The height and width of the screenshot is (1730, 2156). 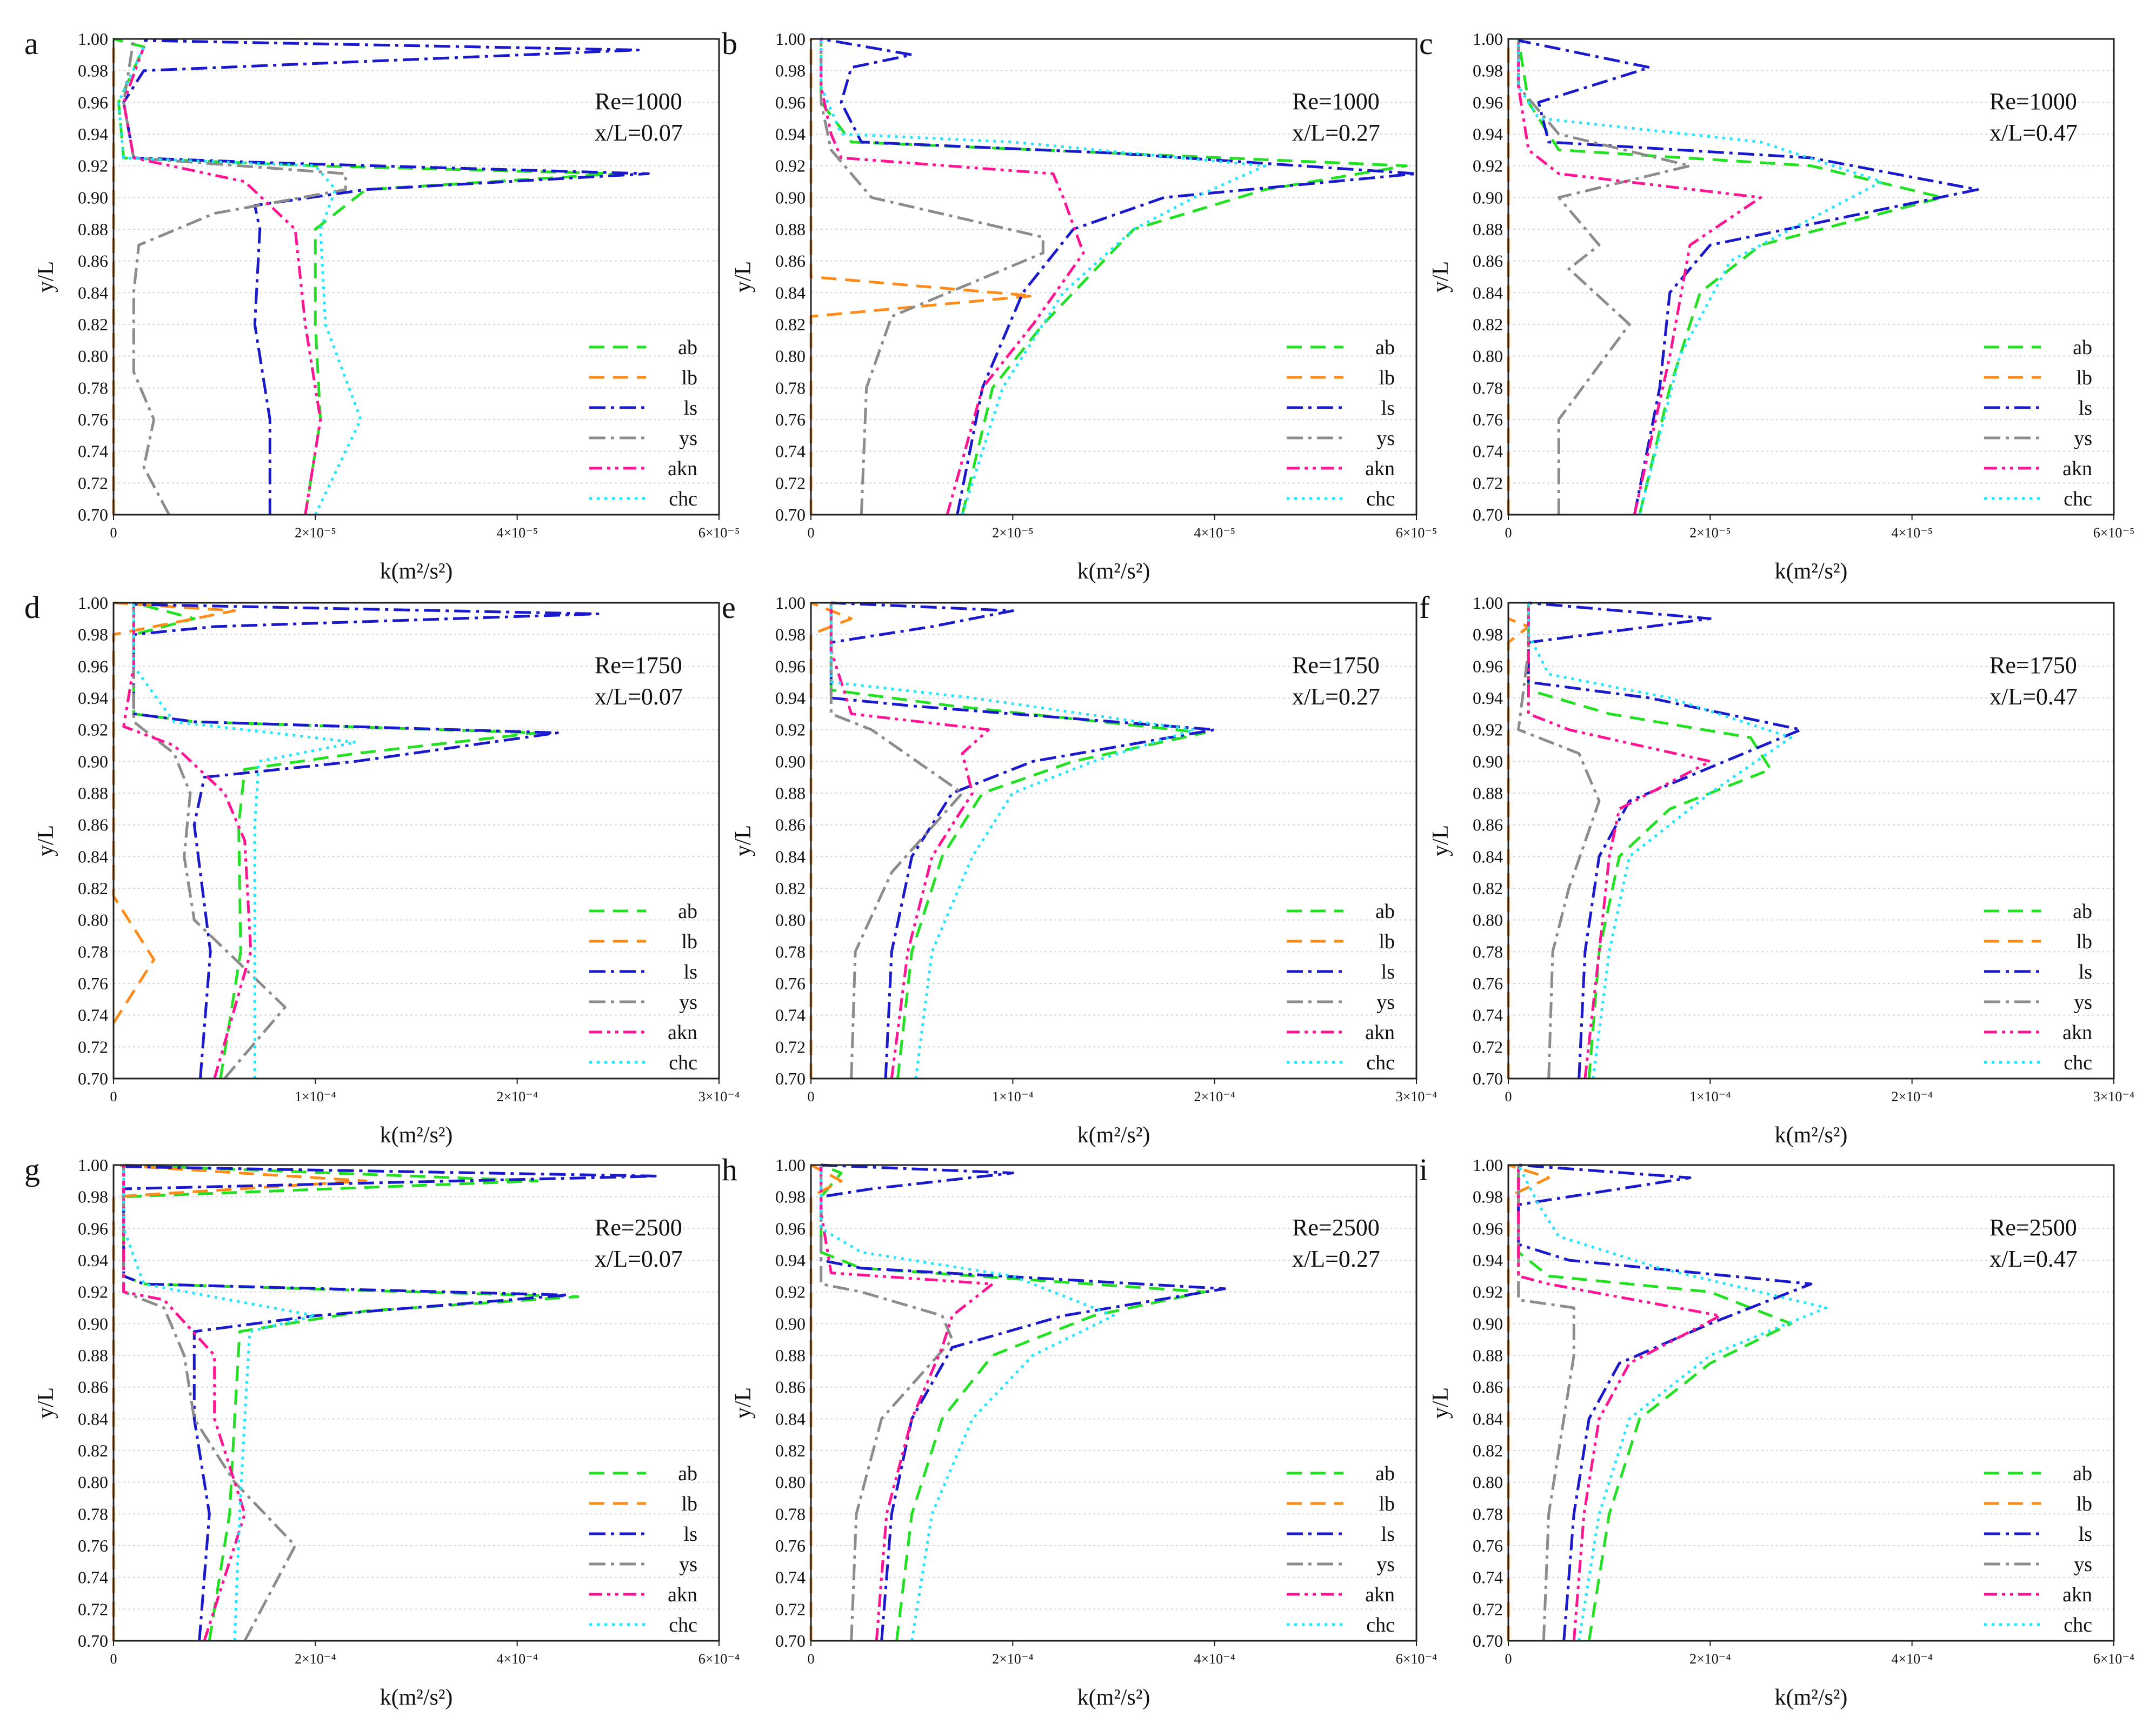 What do you see at coordinates (1336, 665) in the screenshot?
I see `re-annotation: Re=1750` at bounding box center [1336, 665].